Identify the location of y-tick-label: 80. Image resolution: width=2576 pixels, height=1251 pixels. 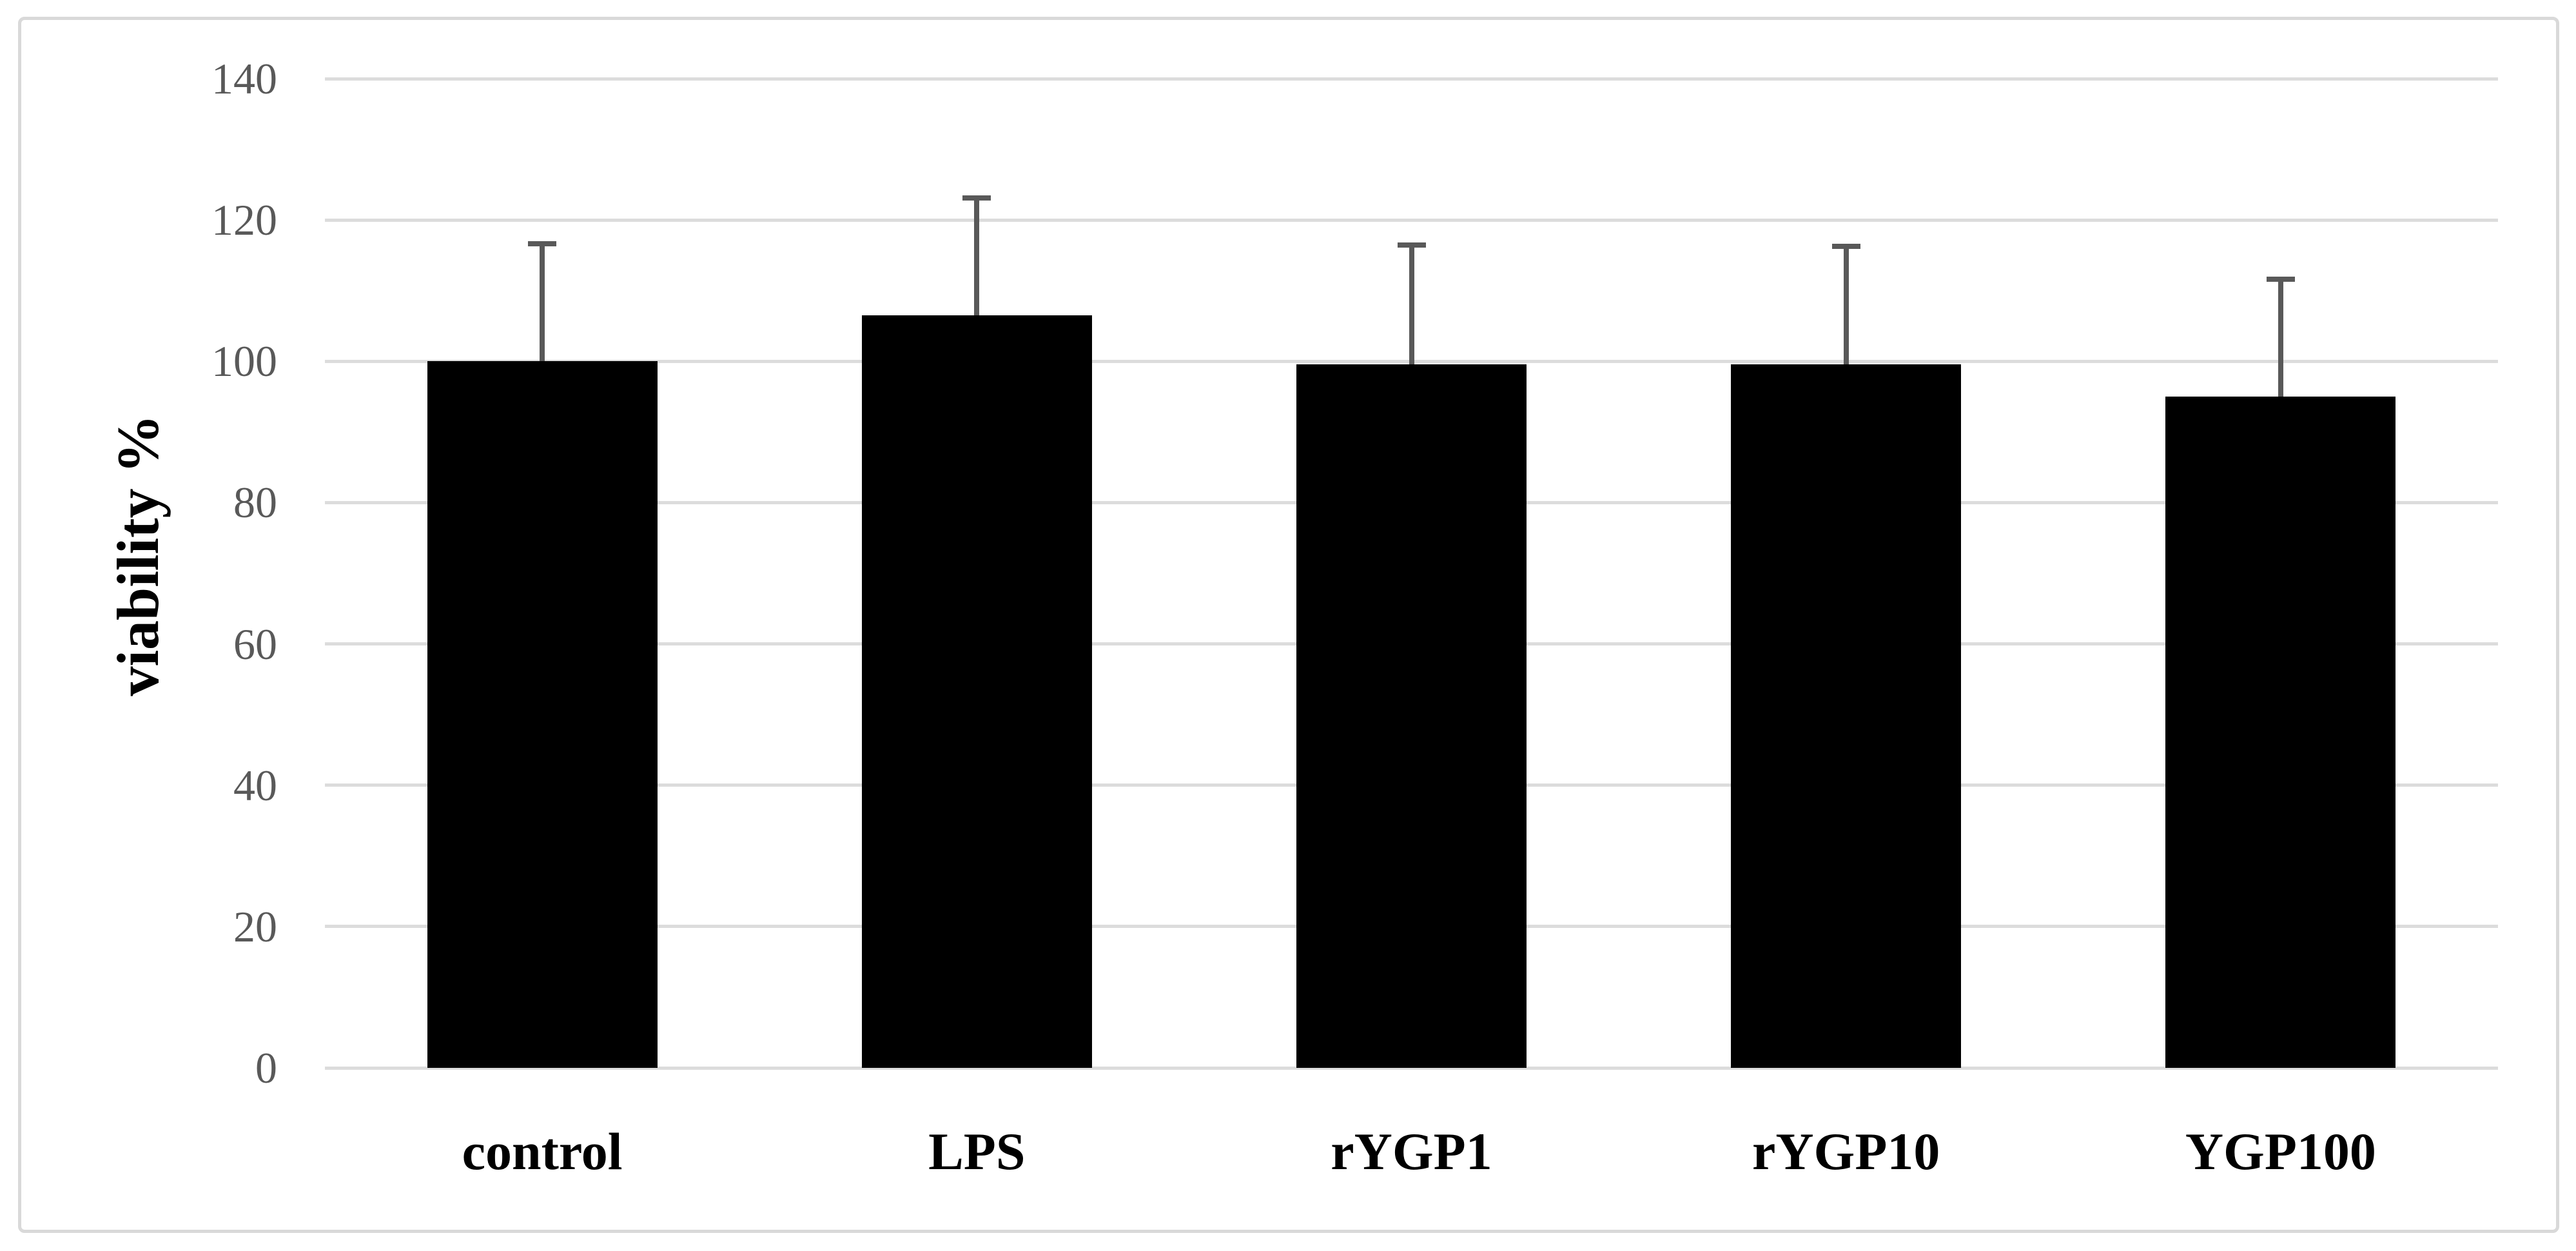
(255, 503).